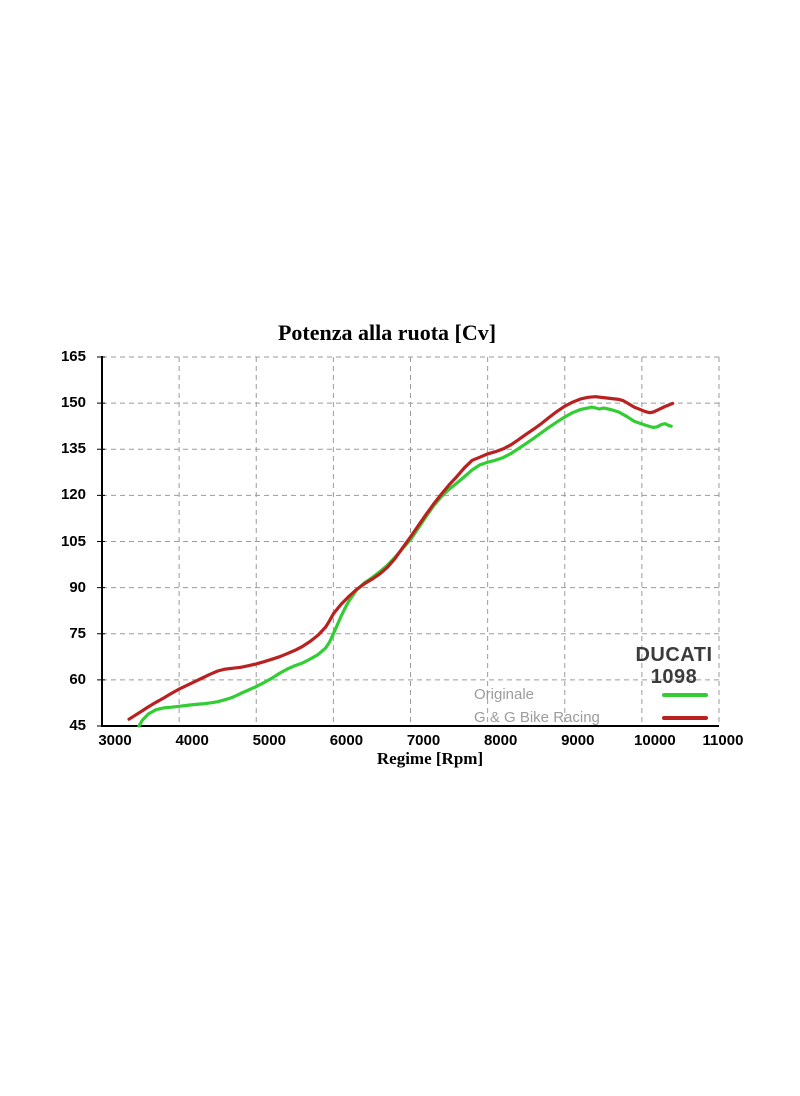  What do you see at coordinates (504, 694) in the screenshot?
I see `legend-label-originale: Originale` at bounding box center [504, 694].